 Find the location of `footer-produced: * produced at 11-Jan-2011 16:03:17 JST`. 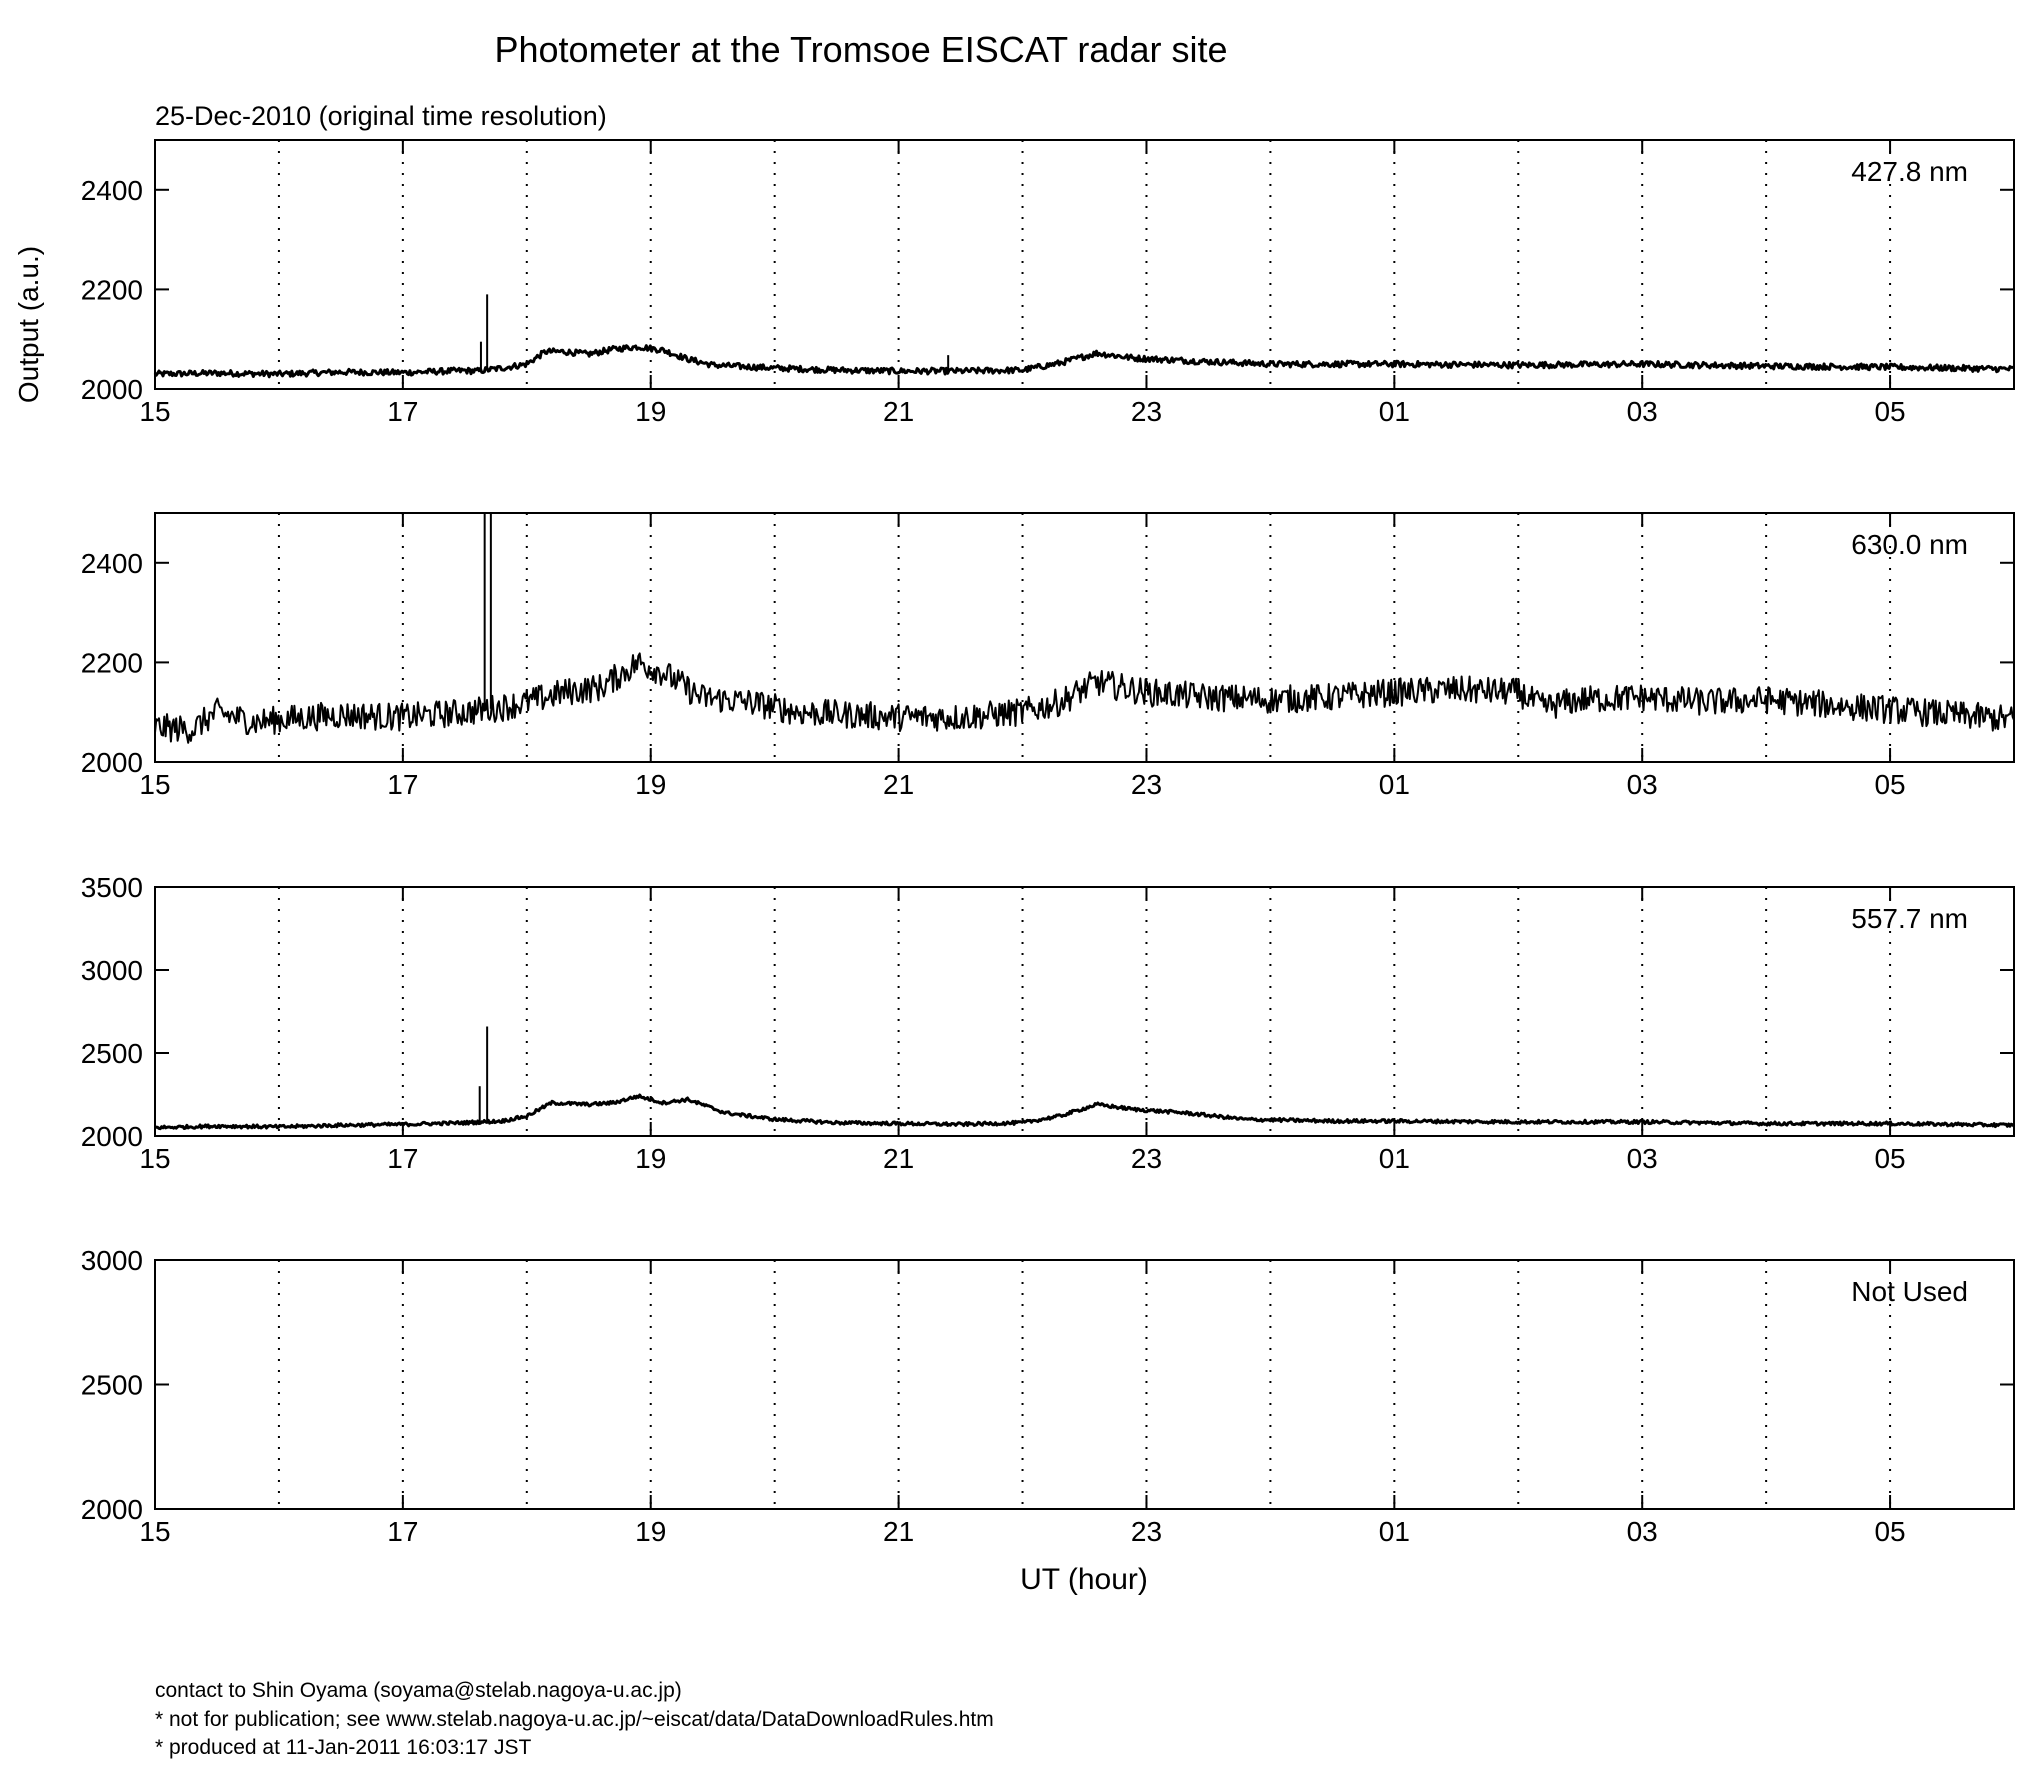

footer-produced: * produced at 11-Jan-2011 16:03:17 JST is located at coordinates (343, 1747).